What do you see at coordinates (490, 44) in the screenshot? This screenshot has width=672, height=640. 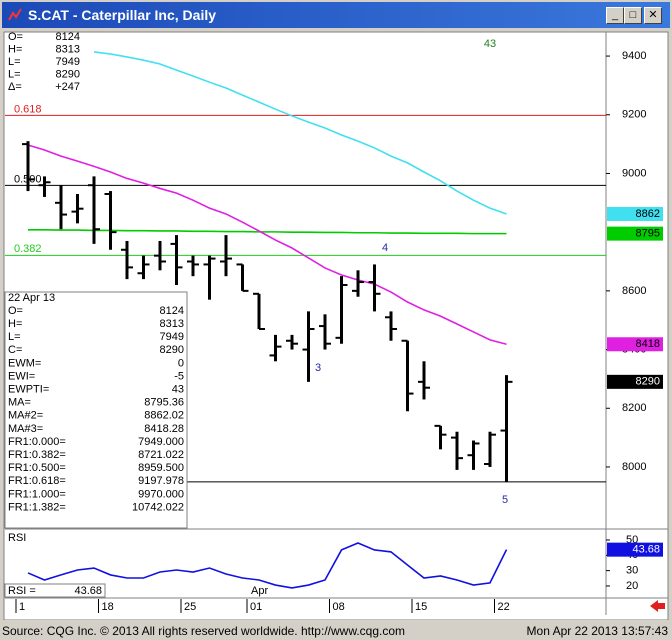 I see `count-label: 43` at bounding box center [490, 44].